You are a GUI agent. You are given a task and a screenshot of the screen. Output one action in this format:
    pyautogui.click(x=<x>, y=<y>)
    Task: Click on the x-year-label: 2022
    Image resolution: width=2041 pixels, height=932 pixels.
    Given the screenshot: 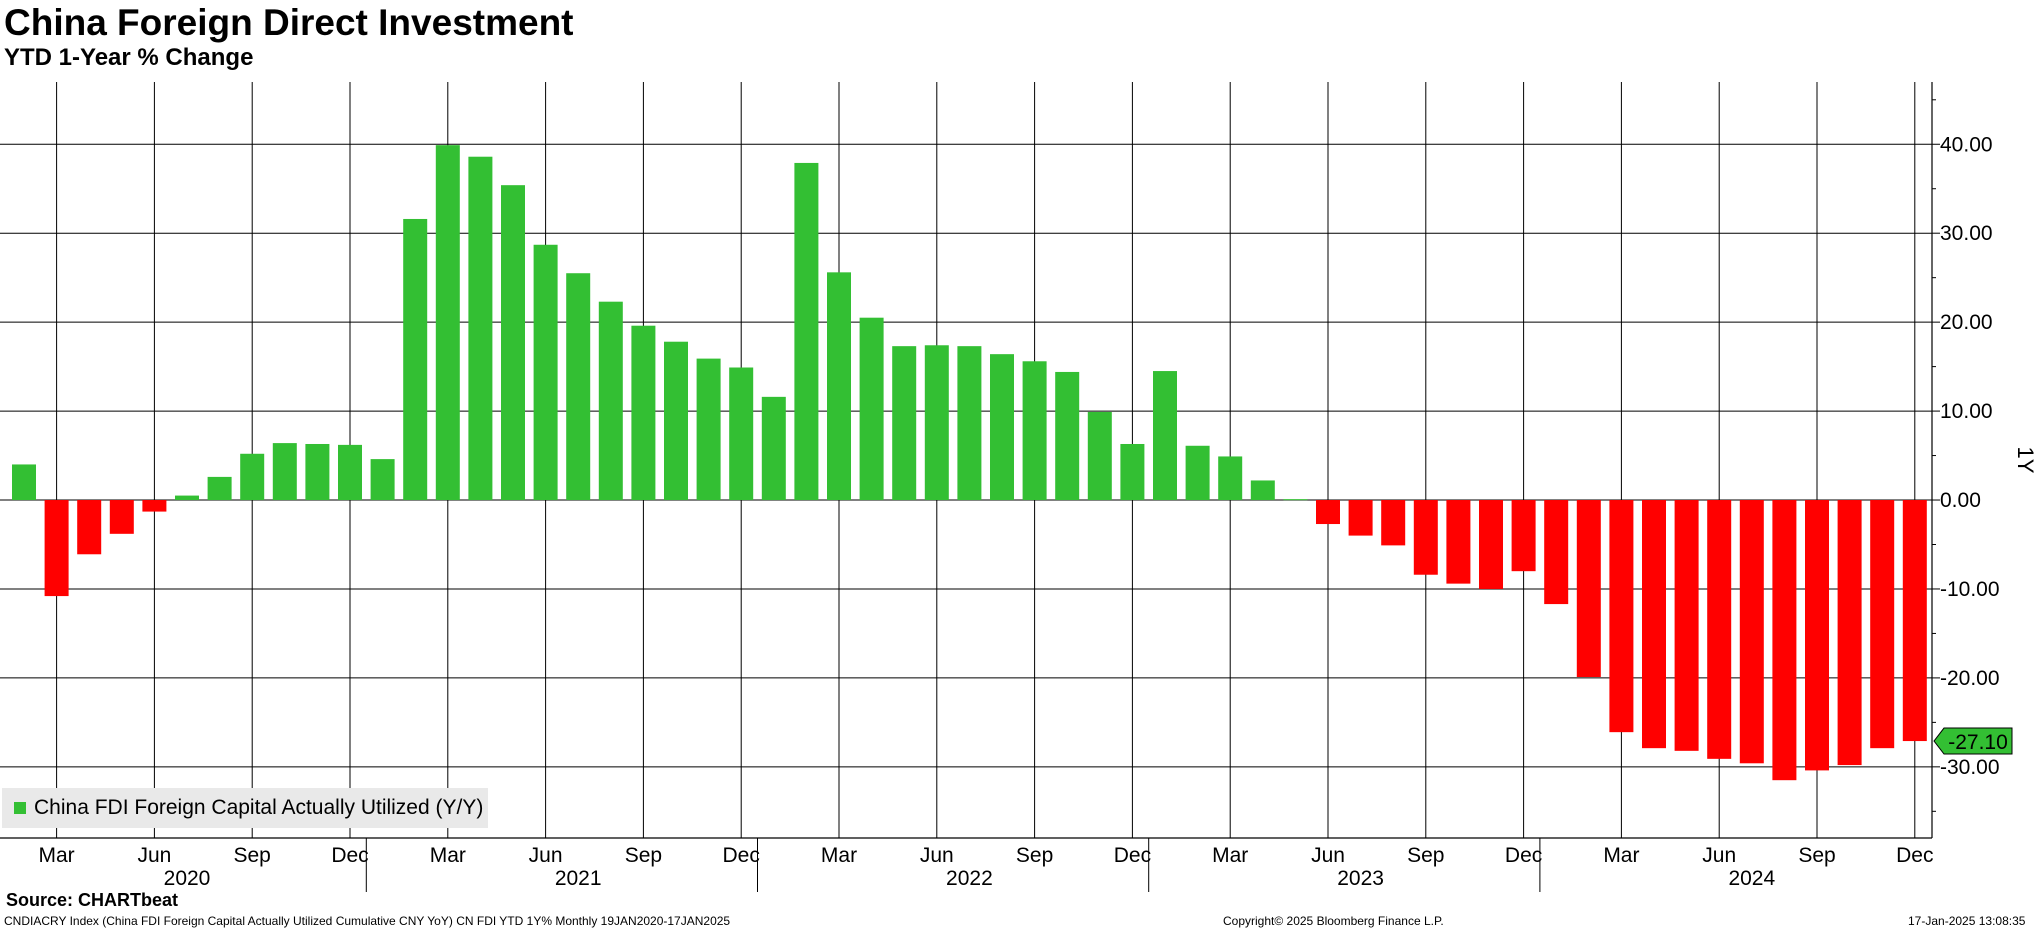 What is the action you would take?
    pyautogui.click(x=969, y=878)
    